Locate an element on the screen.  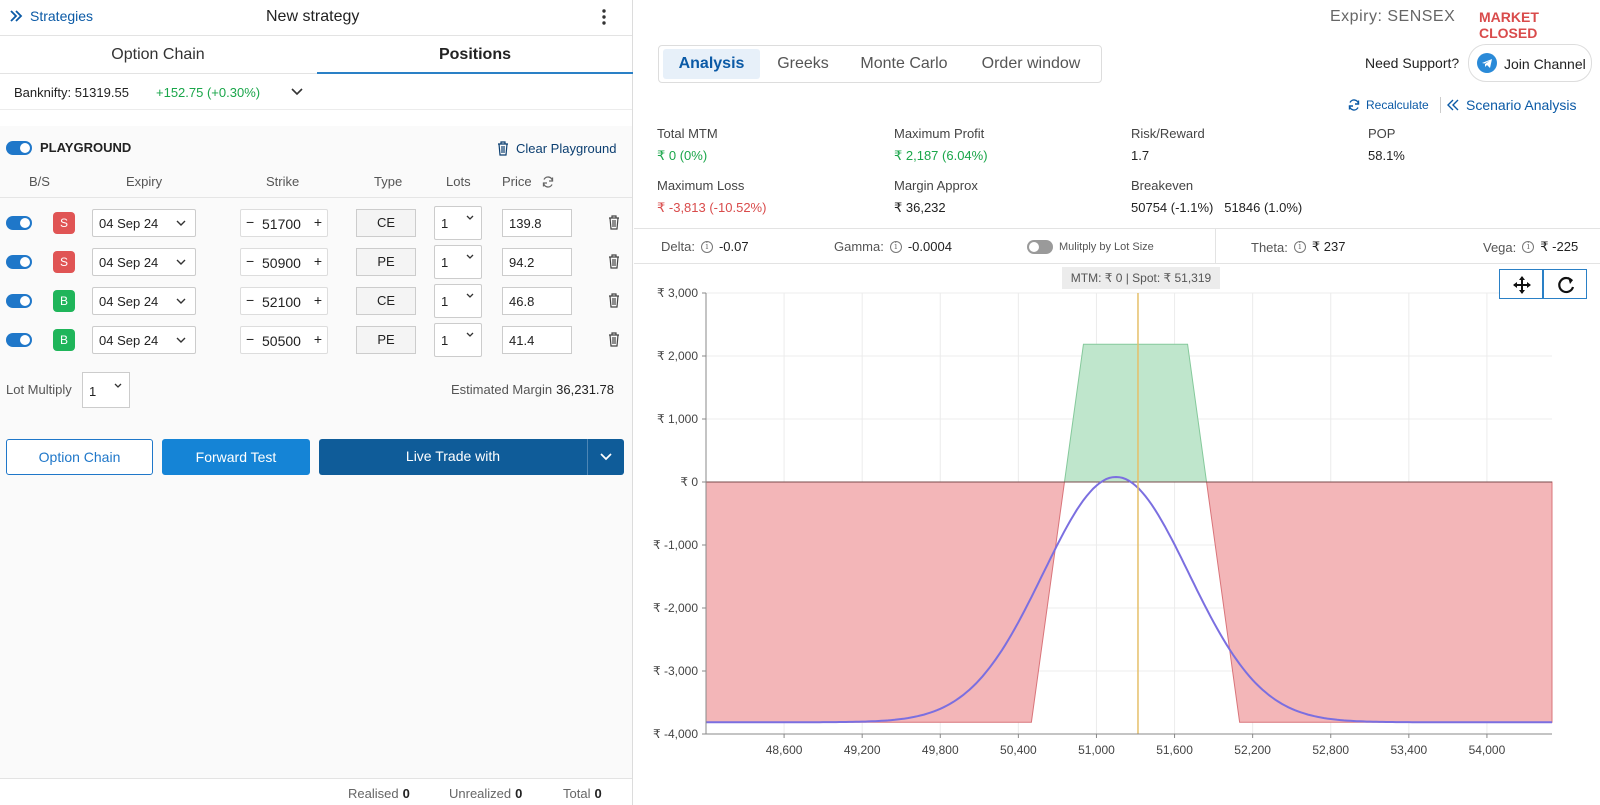
theta-value: ₹ 237 is located at coordinates (1328, 246).